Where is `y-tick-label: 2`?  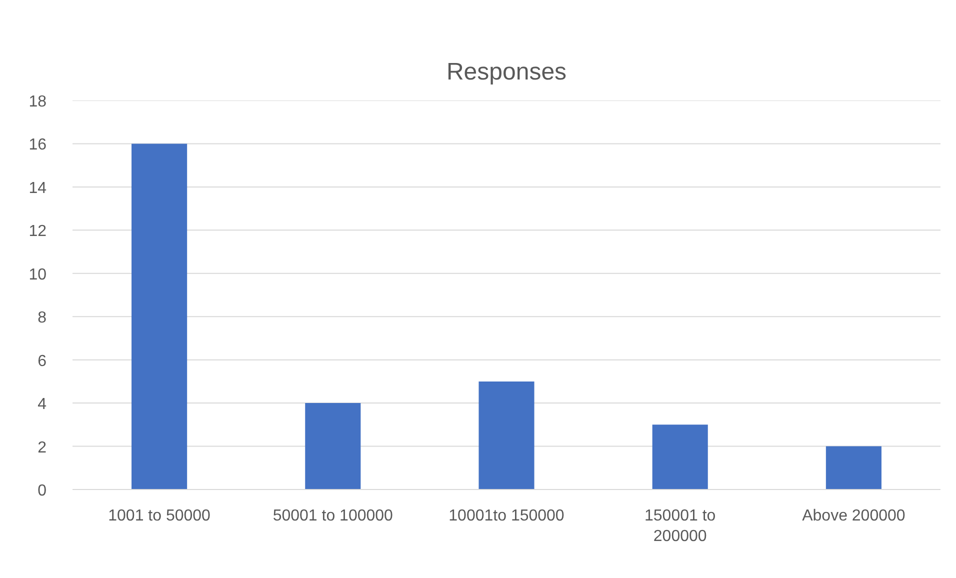 y-tick-label: 2 is located at coordinates (42, 447).